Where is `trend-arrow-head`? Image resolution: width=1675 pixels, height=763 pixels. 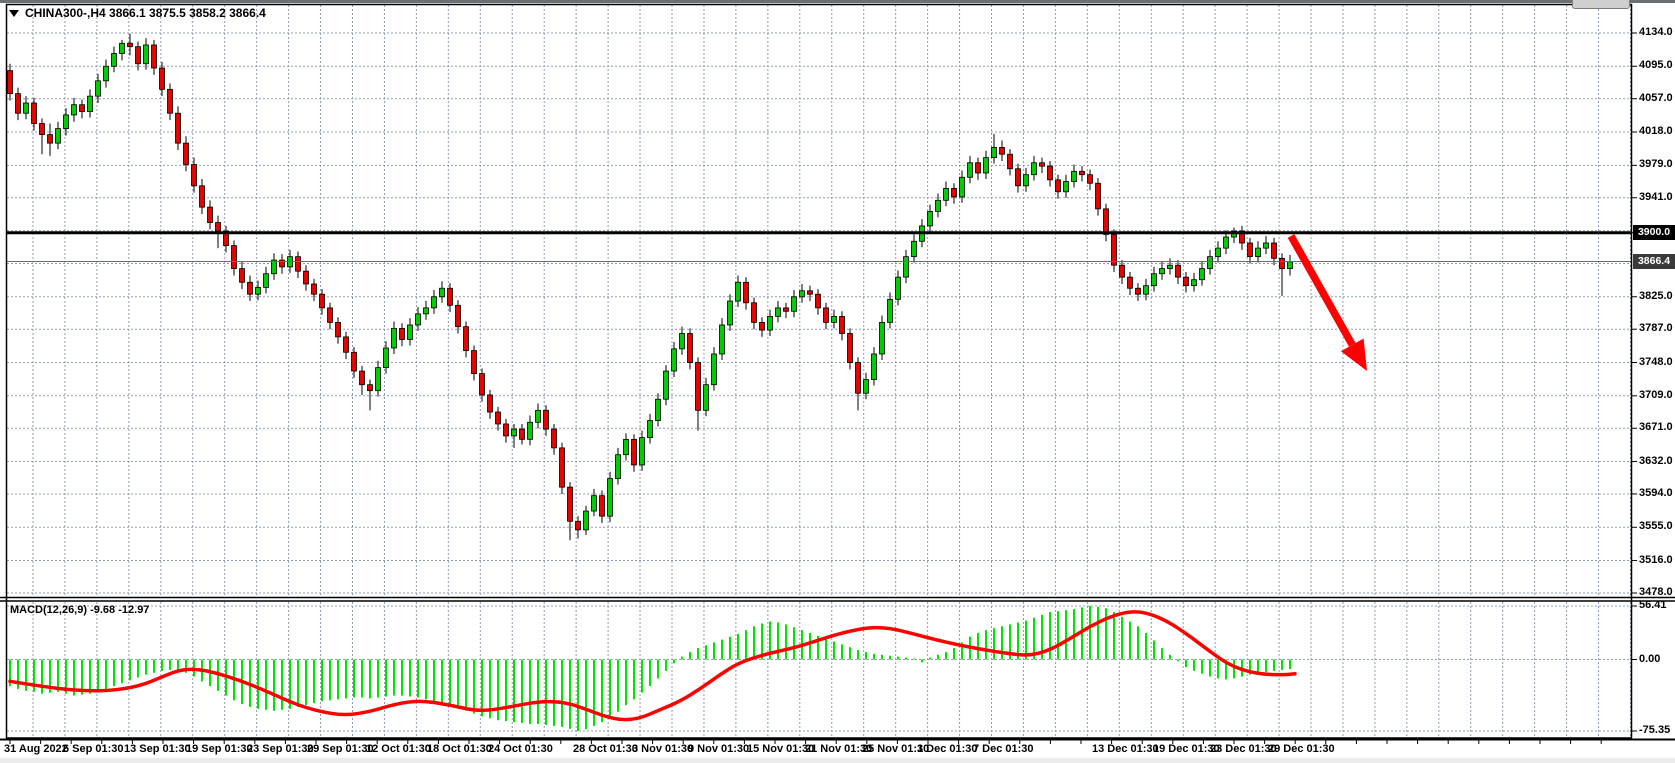 trend-arrow-head is located at coordinates (1353, 354).